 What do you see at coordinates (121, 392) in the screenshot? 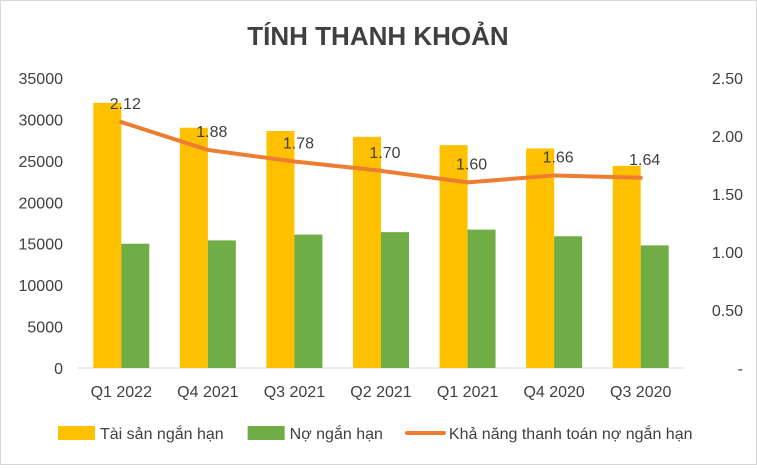
I see `category-label: Q1 2022` at bounding box center [121, 392].